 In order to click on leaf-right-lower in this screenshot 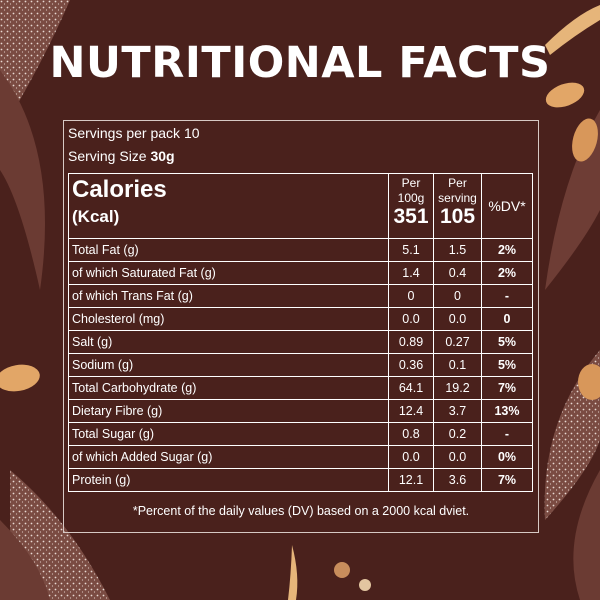, I will do `click(586, 535)`.